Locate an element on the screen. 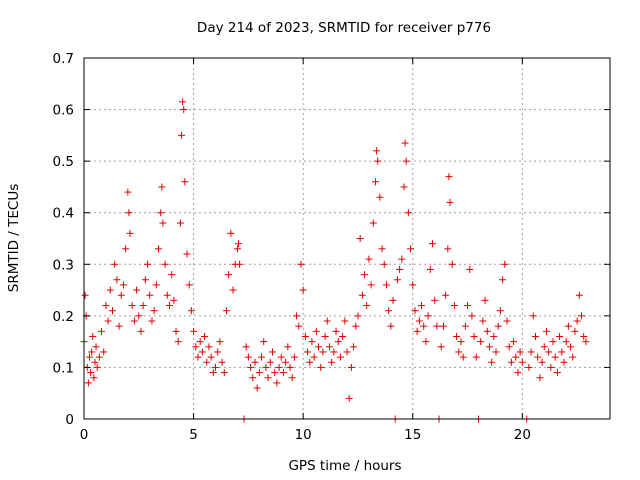 This screenshot has height=480, width=640. y-tick-label: 0 is located at coordinates (69, 420).